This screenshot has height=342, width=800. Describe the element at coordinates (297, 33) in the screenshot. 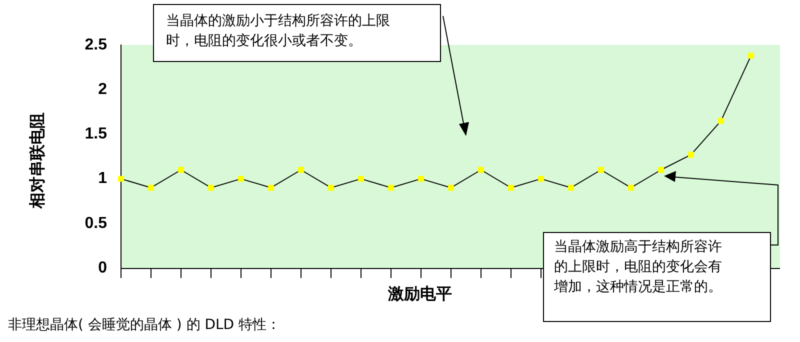

I see `callout-box: 当晶体的激励小于结构所容许的上限时，电阻的变化很小或者不变。` at that location.